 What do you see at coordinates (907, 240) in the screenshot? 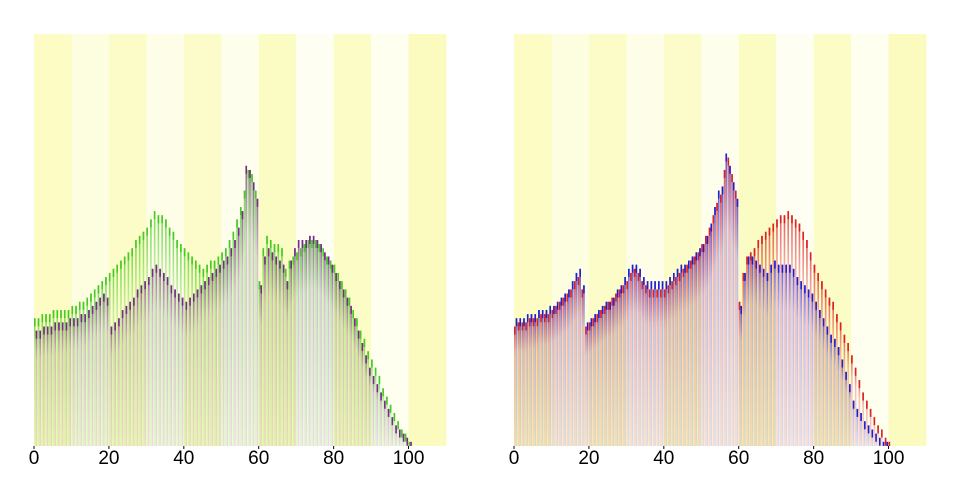
I see `background-band` at bounding box center [907, 240].